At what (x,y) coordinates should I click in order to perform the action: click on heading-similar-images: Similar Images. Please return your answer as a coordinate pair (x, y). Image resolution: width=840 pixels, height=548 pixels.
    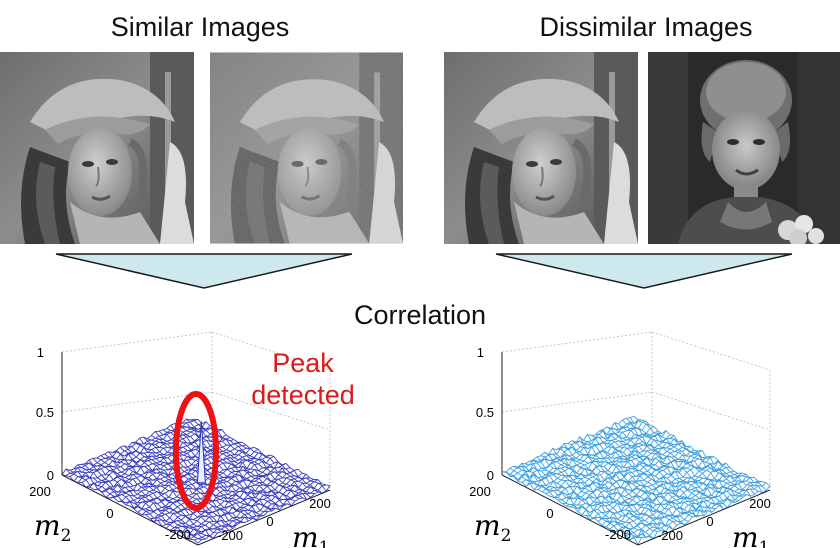
    Looking at the image, I should click on (200, 27).